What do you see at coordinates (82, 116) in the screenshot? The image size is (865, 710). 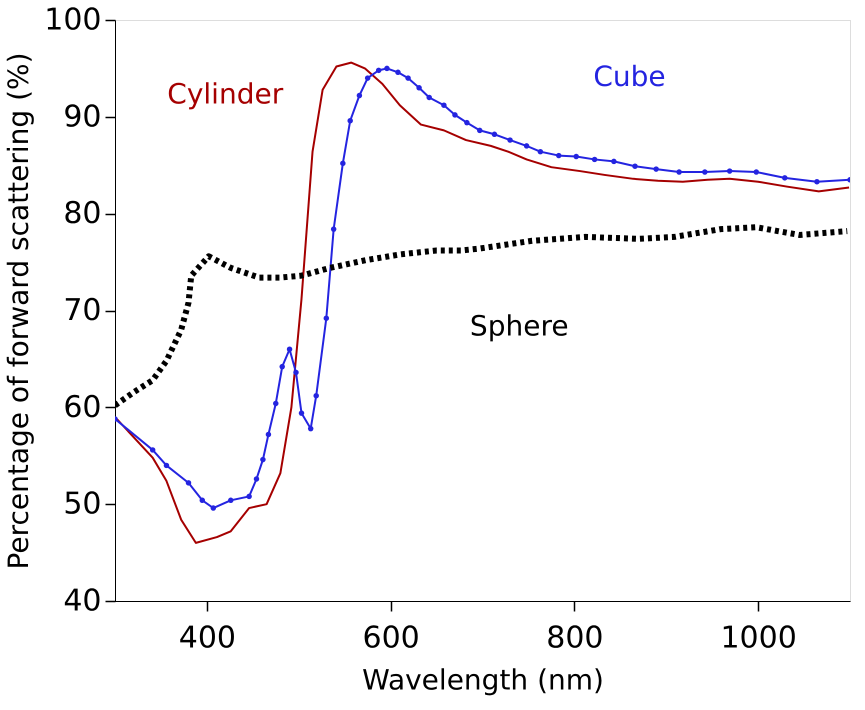 I see `y-tick-label: 90` at bounding box center [82, 116].